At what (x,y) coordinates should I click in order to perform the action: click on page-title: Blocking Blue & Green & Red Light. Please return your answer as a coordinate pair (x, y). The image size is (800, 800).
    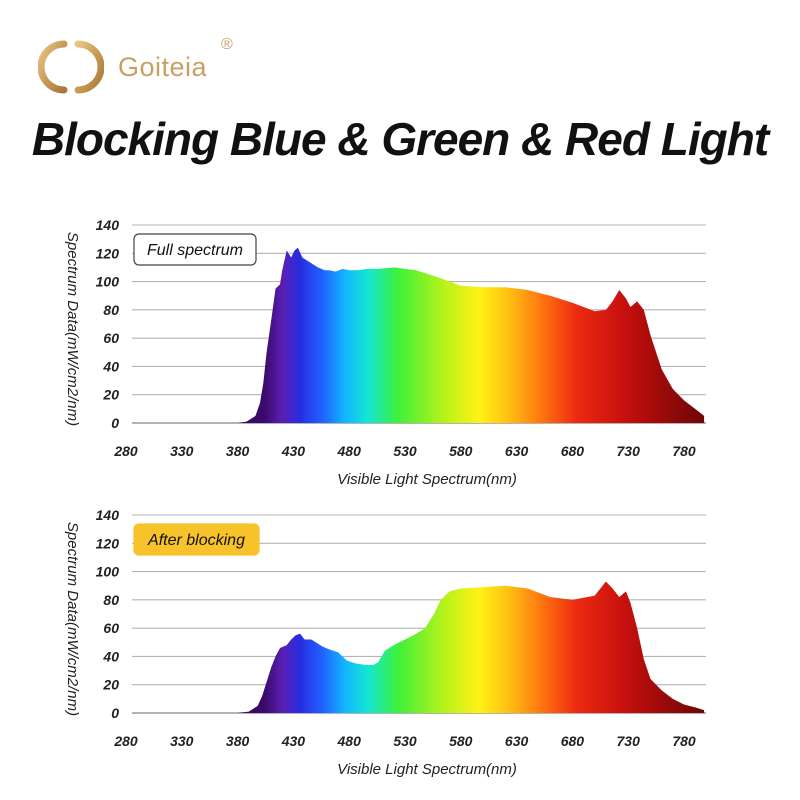
    Looking at the image, I should click on (400, 139).